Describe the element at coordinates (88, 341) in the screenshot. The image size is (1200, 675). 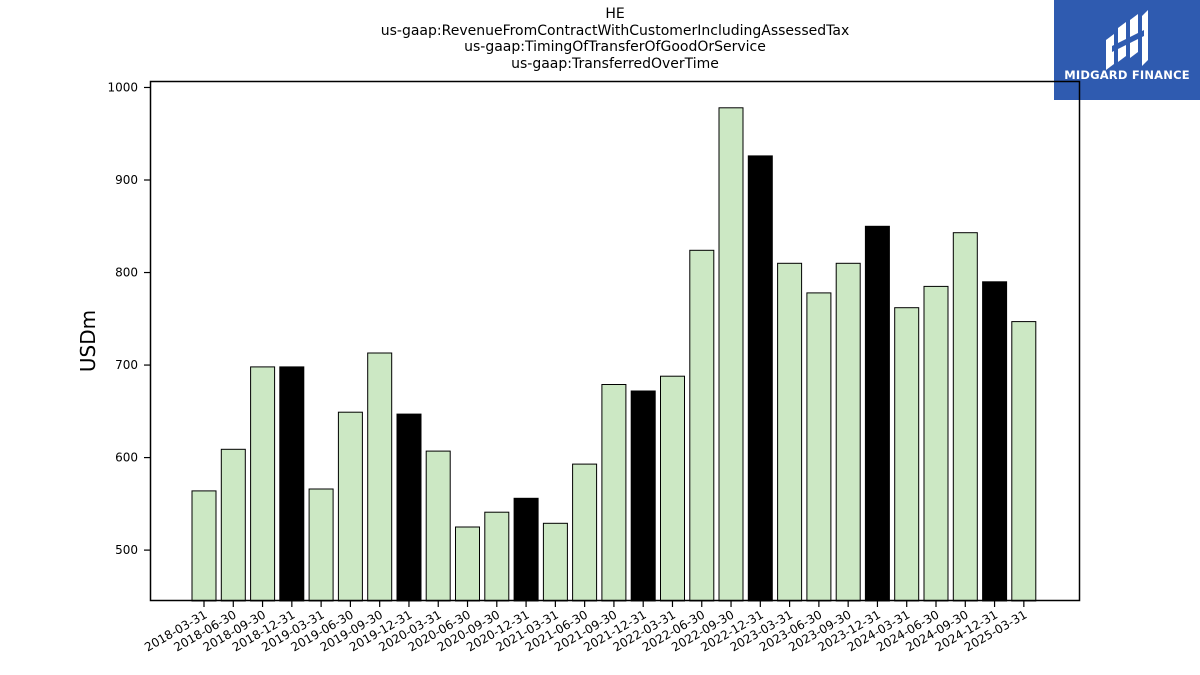
I see `y-axis-label: USDm` at that location.